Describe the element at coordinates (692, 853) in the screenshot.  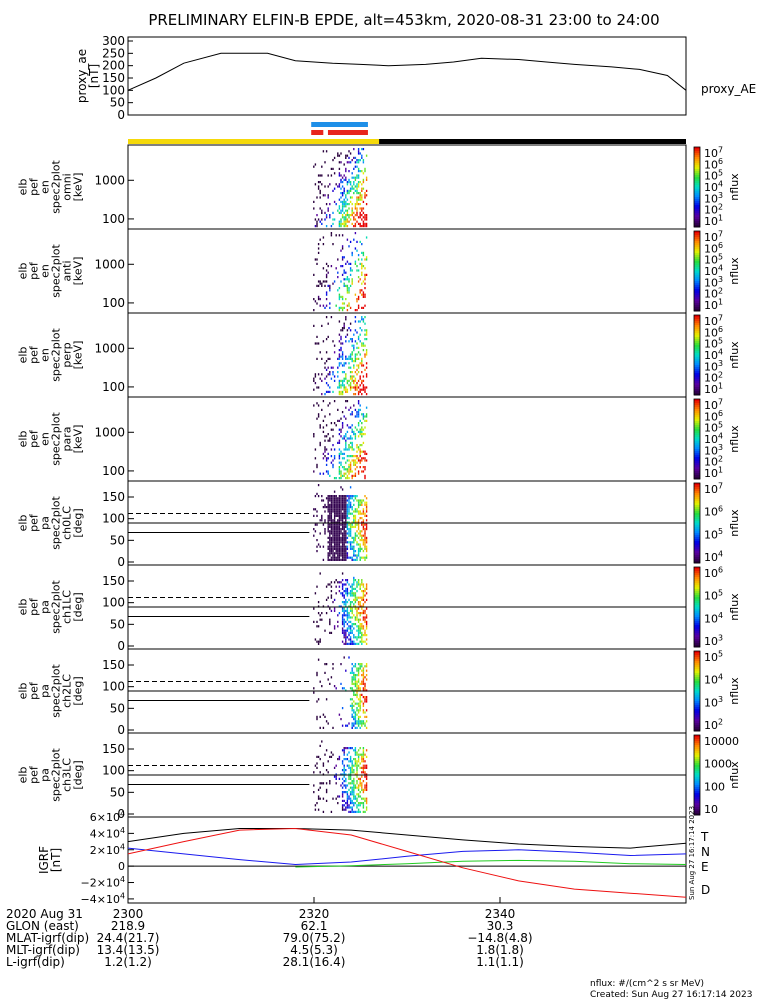
I see `side-timestamp: Sun Aug 27 16:17:14 2023` at that location.